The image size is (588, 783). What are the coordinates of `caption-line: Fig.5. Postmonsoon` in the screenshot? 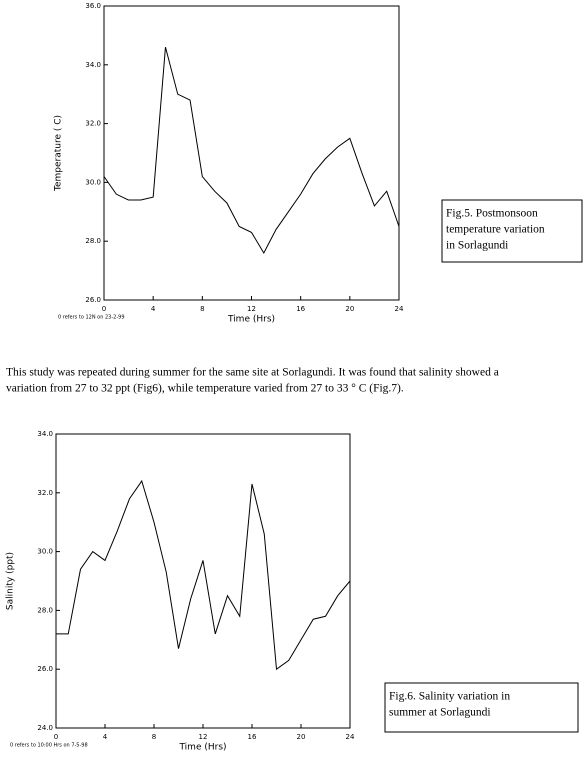 It's located at (492, 214).